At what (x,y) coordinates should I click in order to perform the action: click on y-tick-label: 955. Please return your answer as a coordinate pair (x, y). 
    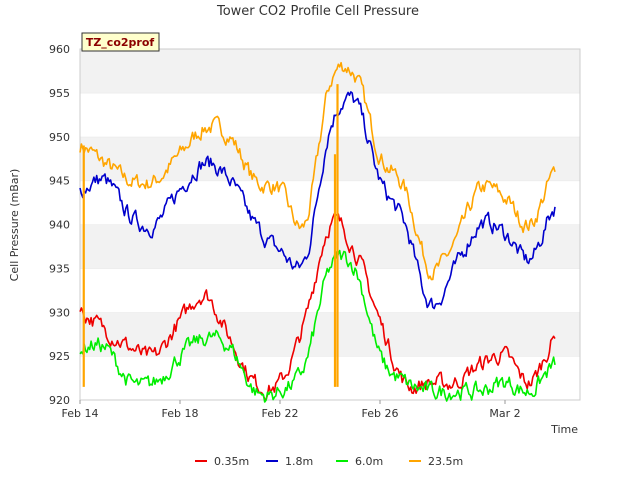
    Looking at the image, I should click on (59, 93).